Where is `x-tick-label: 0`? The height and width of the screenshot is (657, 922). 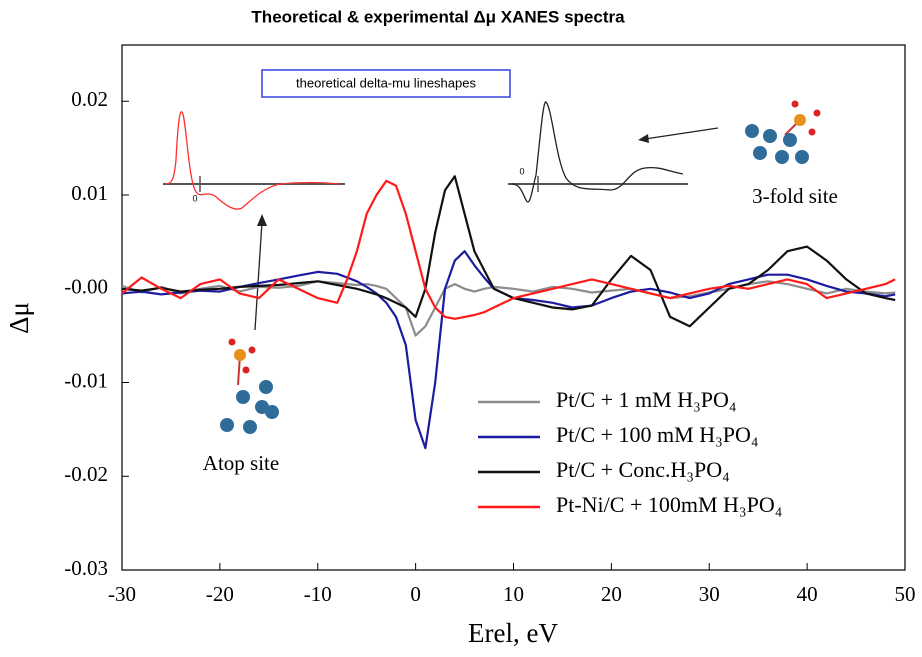 x-tick-label: 0 is located at coordinates (415, 594).